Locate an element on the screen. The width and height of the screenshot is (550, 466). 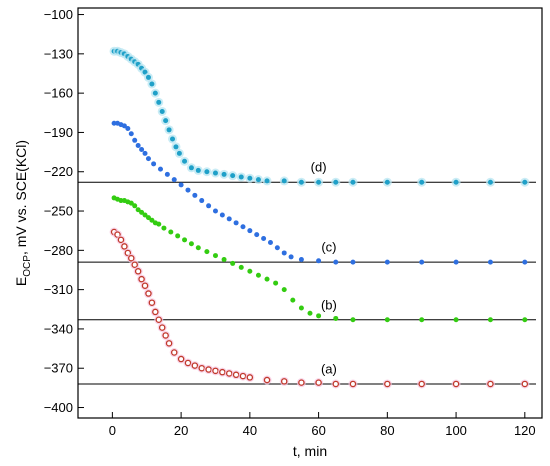
y-tick-label-7: −310 is located at coordinates (58, 289).